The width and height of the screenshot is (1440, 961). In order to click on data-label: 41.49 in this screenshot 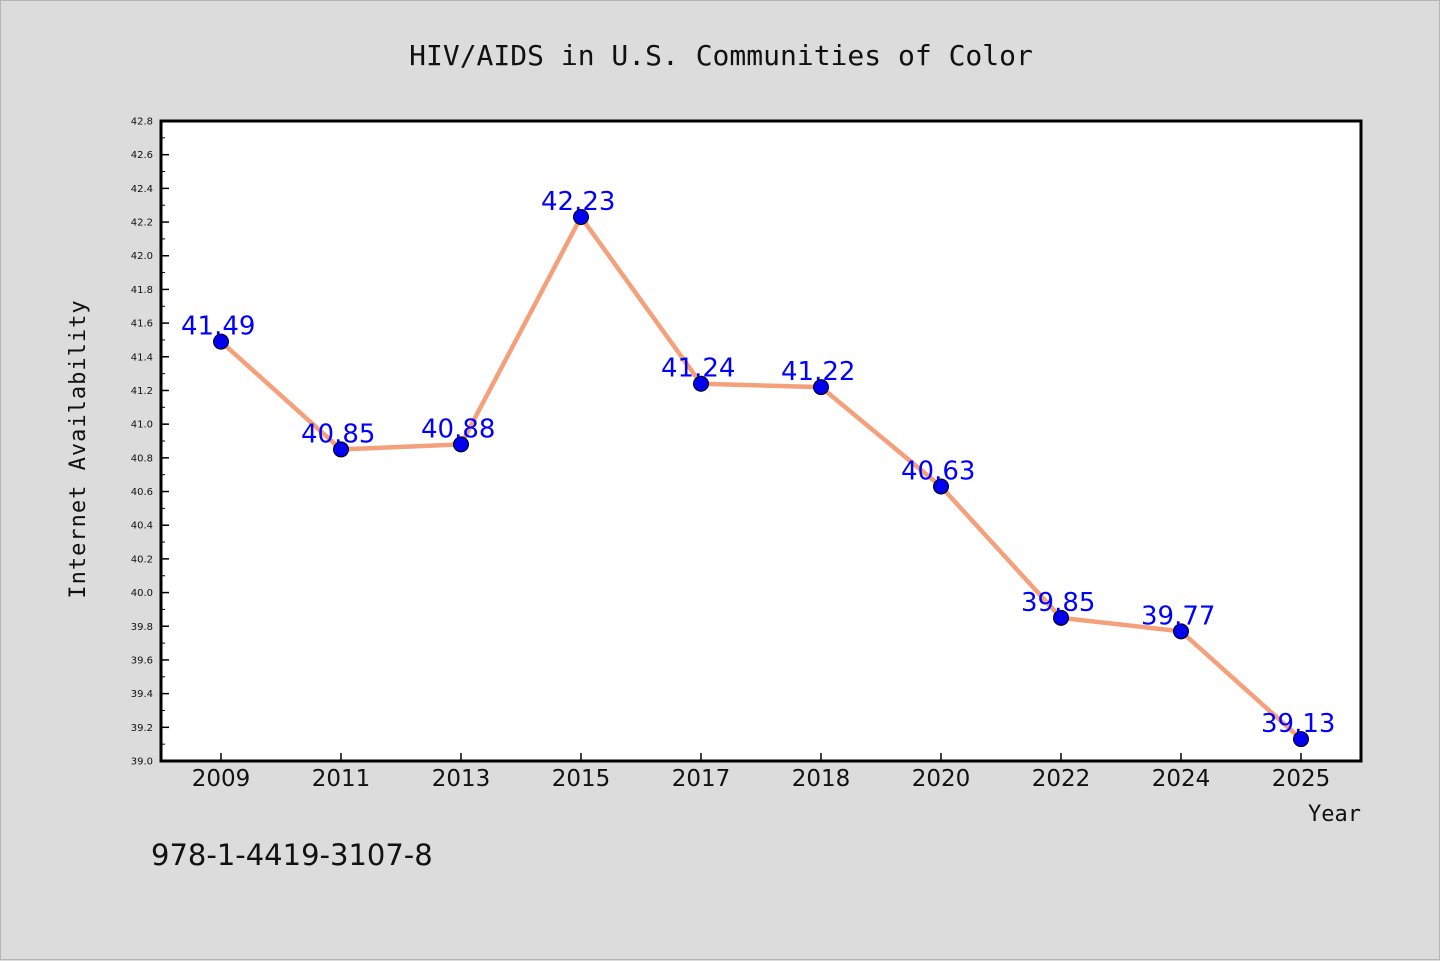, I will do `click(218, 327)`.